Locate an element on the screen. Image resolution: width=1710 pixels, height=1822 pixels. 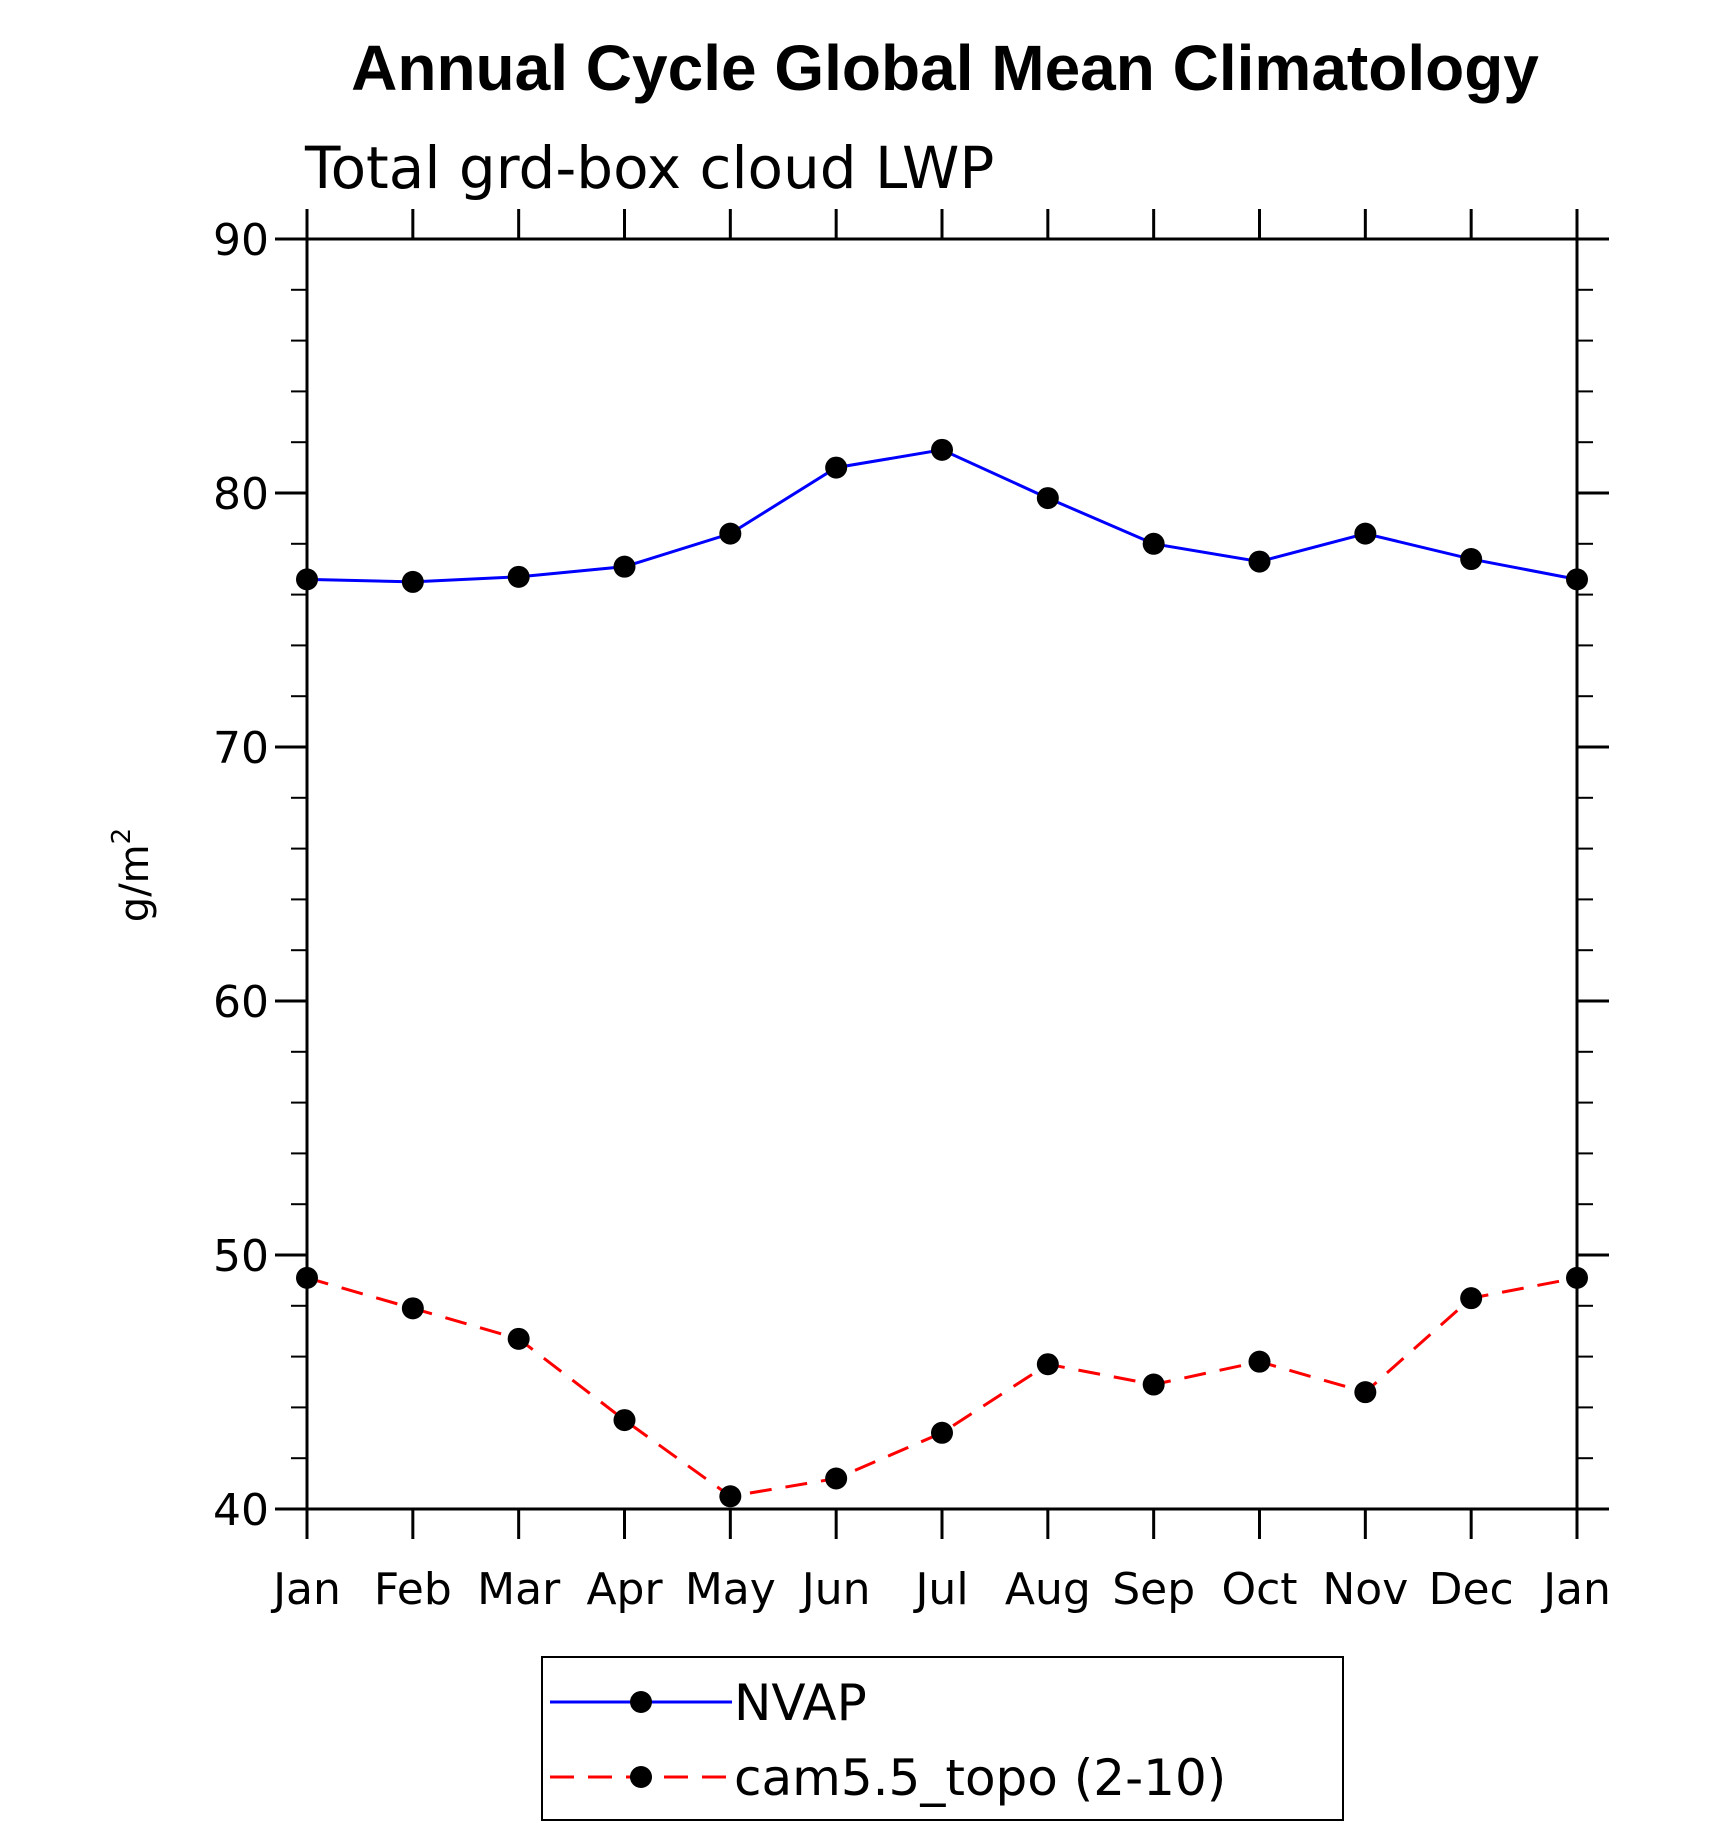
y-axis-label: g/m2 is located at coordinates (132, 875).